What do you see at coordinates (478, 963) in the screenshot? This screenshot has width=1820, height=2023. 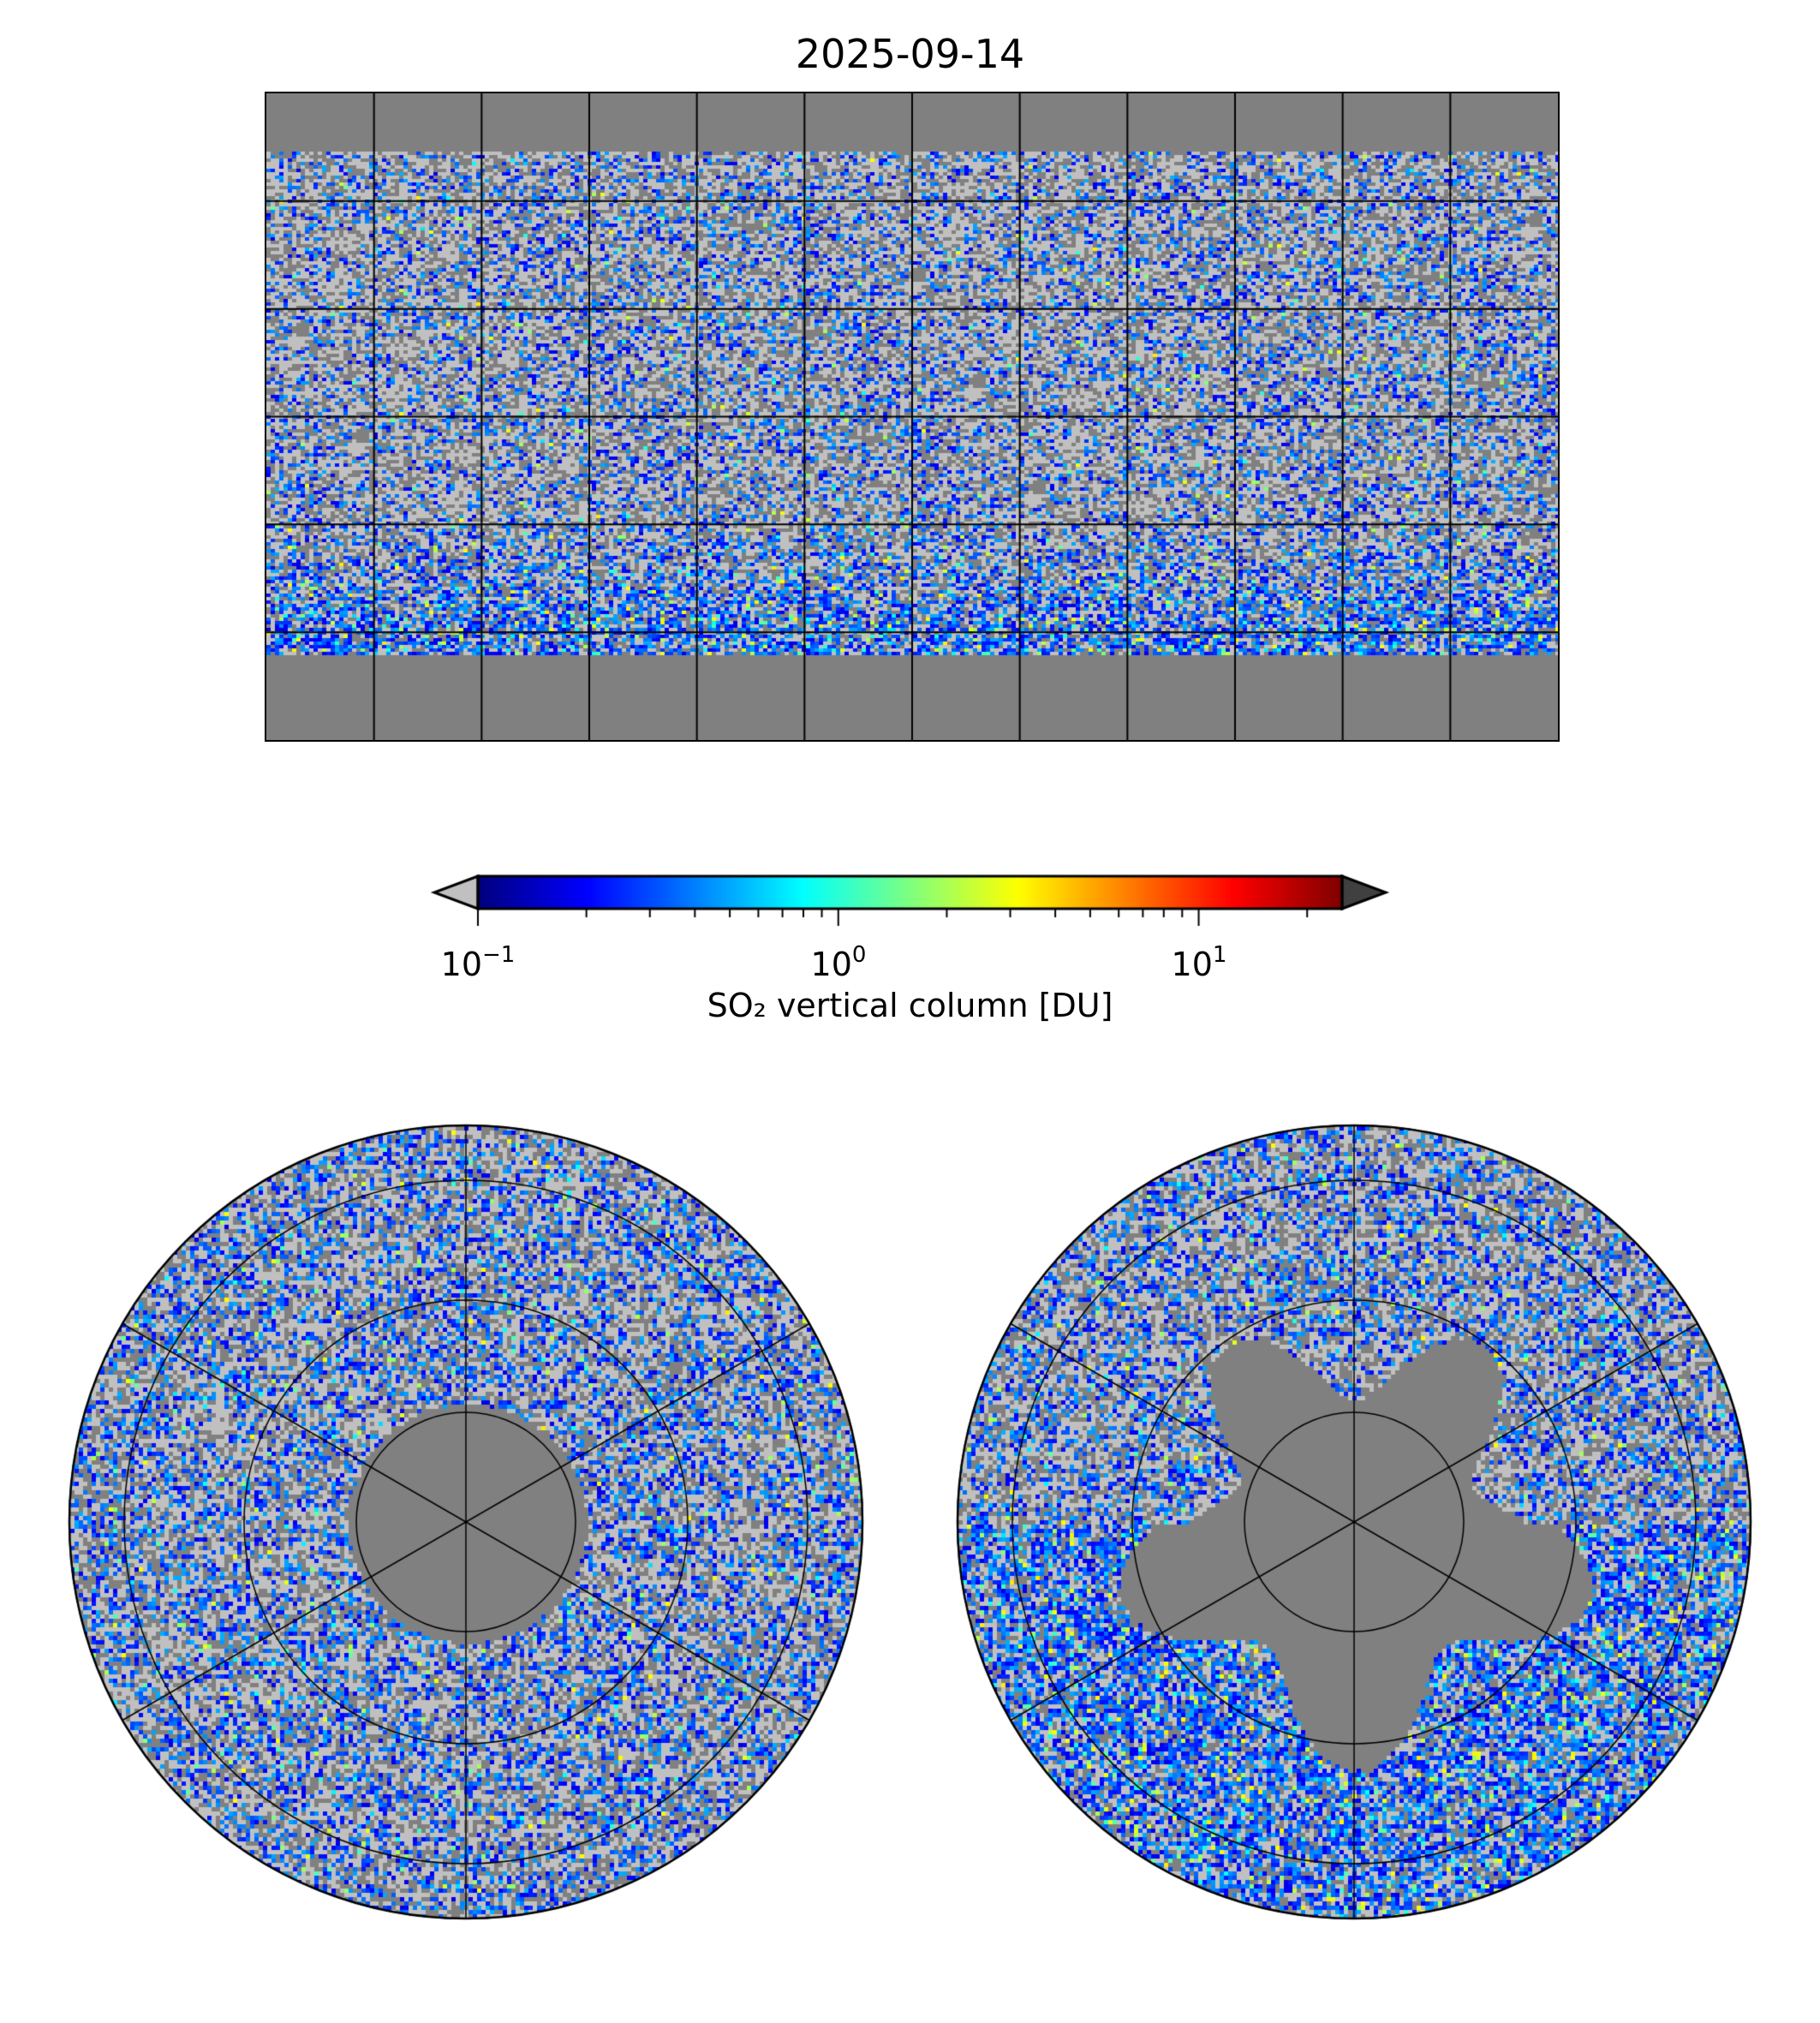 I see `colorbar-tick-label: 10⁻¹` at bounding box center [478, 963].